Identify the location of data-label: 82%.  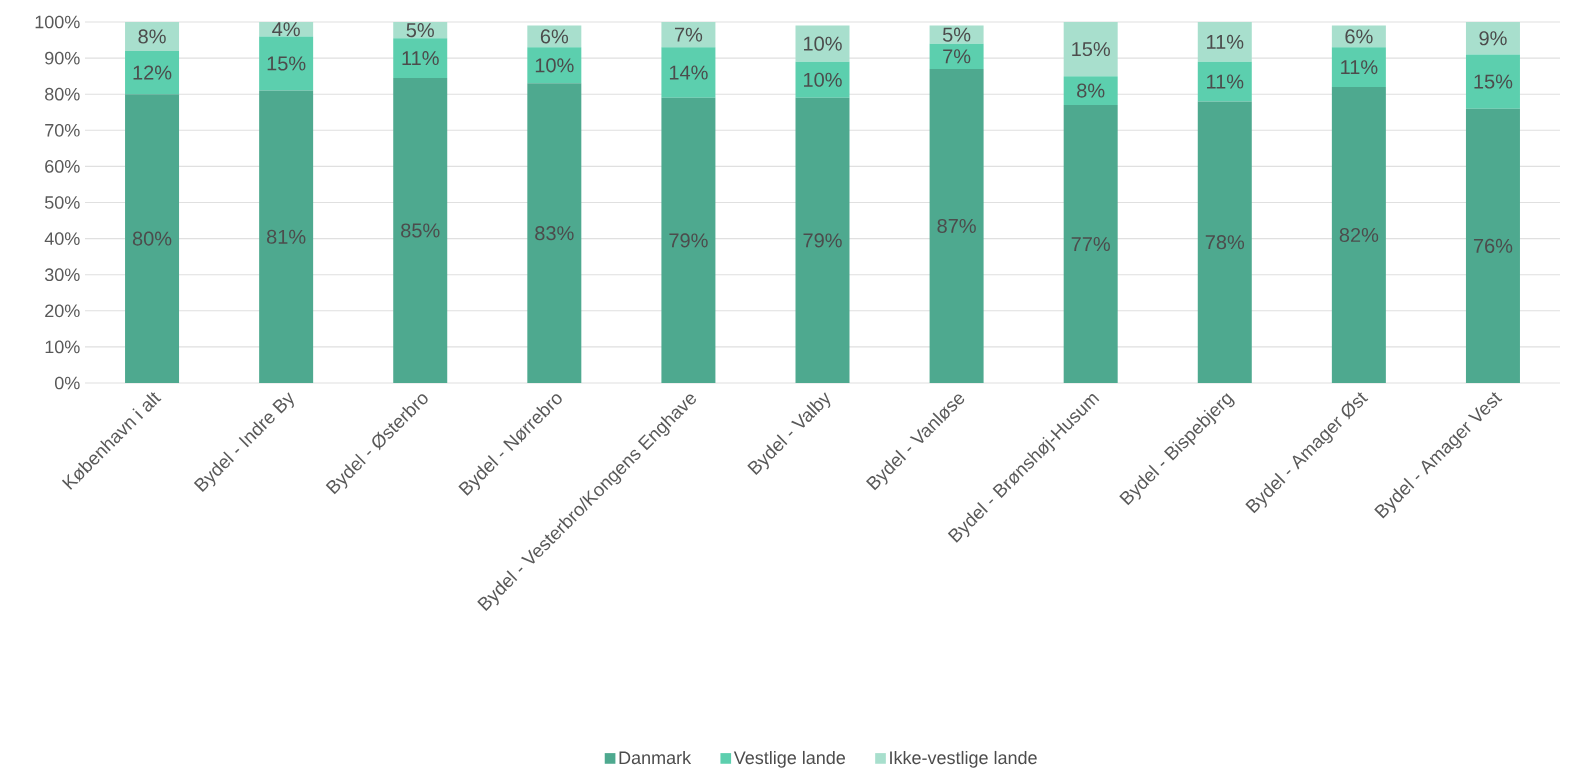
(1359, 235).